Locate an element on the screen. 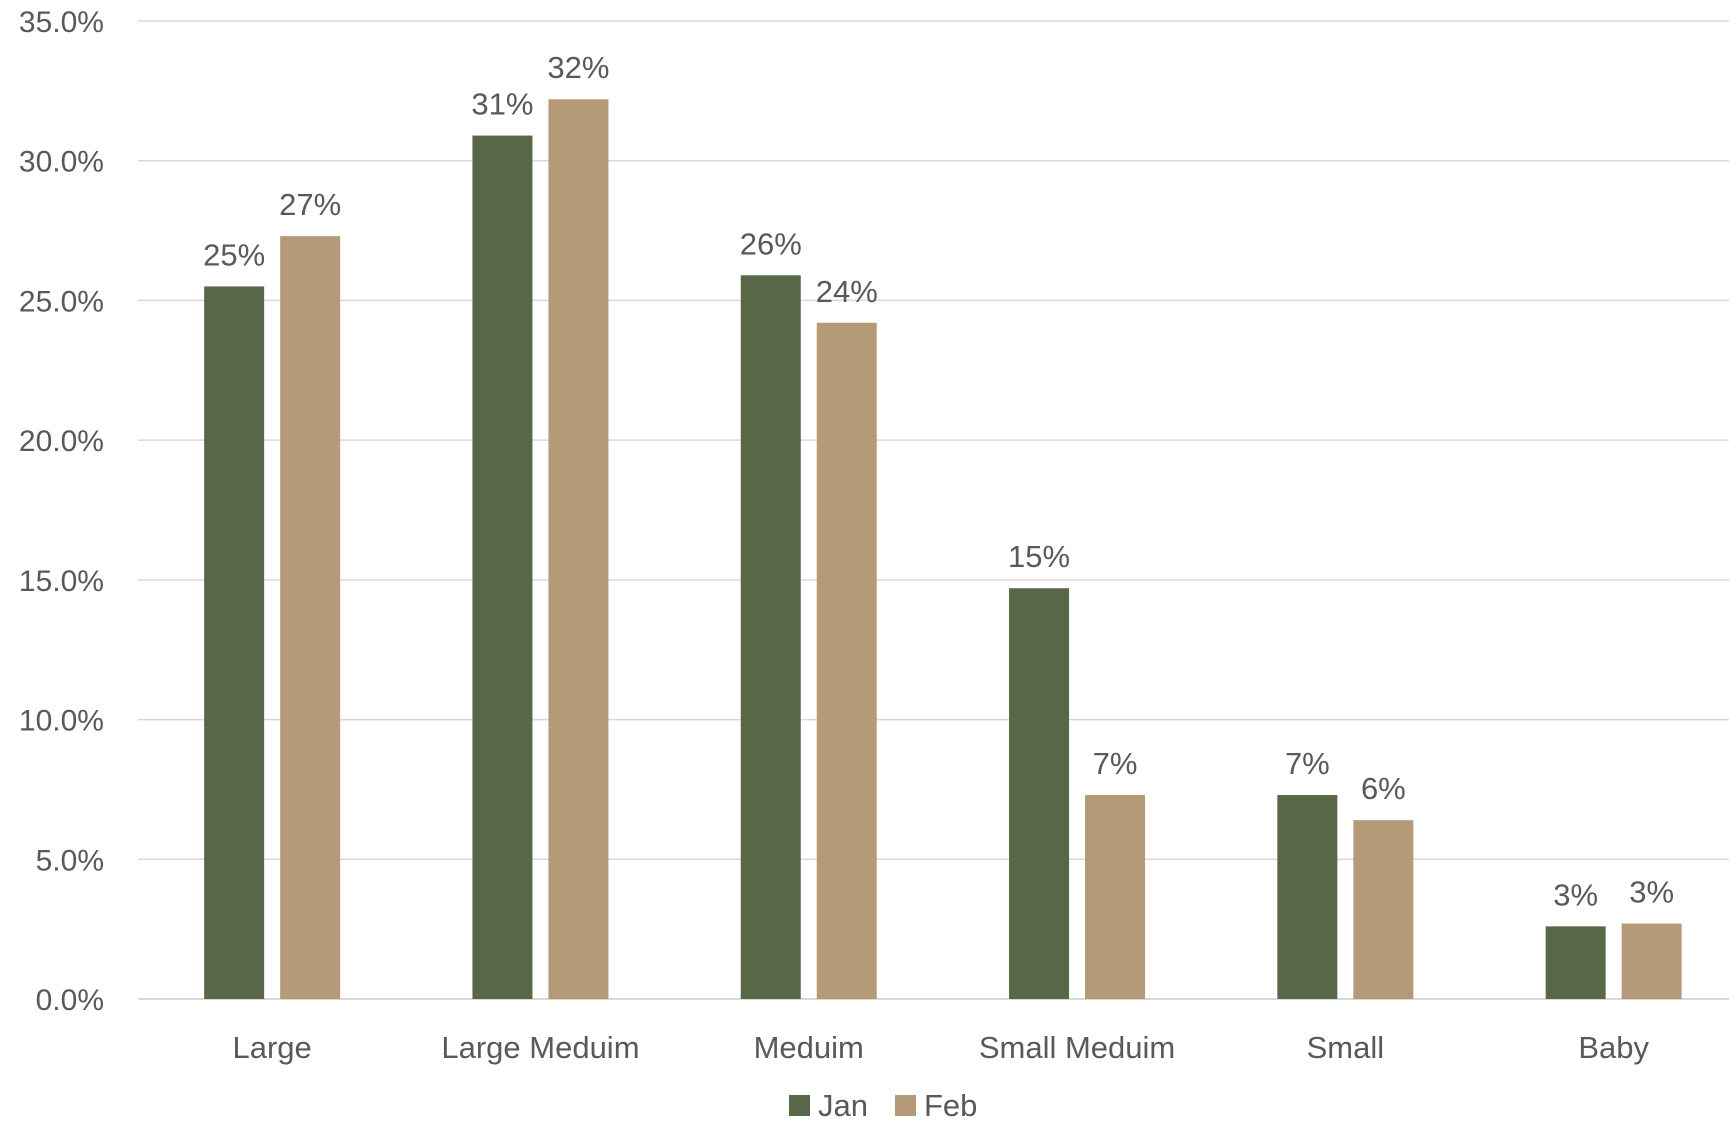  legend-item-feb: Feb is located at coordinates (936, 1105).